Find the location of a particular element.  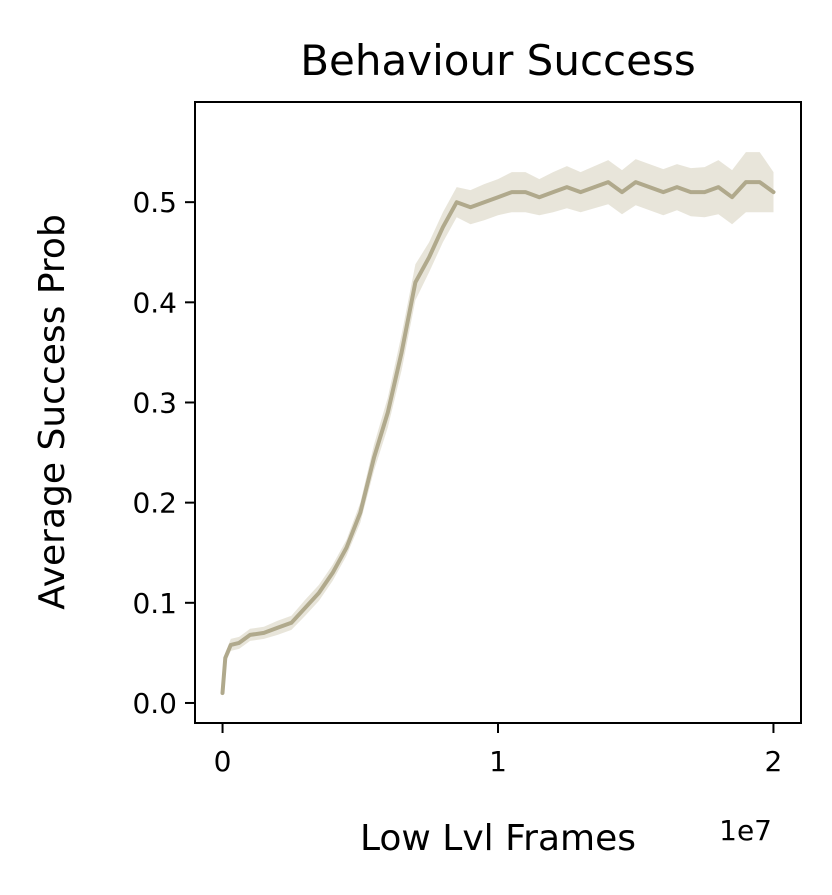

x-axis-title: Low Lvl Frames is located at coordinates (498, 838).